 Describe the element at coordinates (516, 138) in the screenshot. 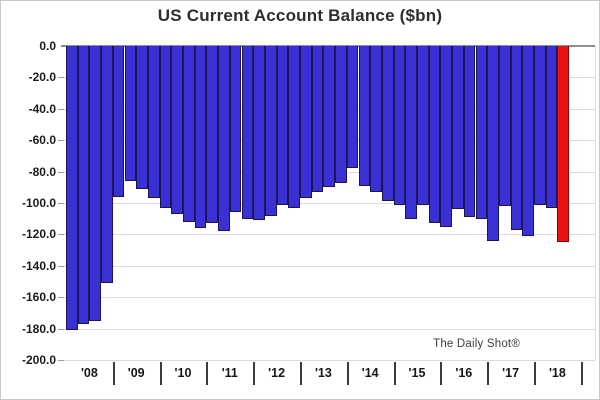

I see `bar-2017Q3` at that location.